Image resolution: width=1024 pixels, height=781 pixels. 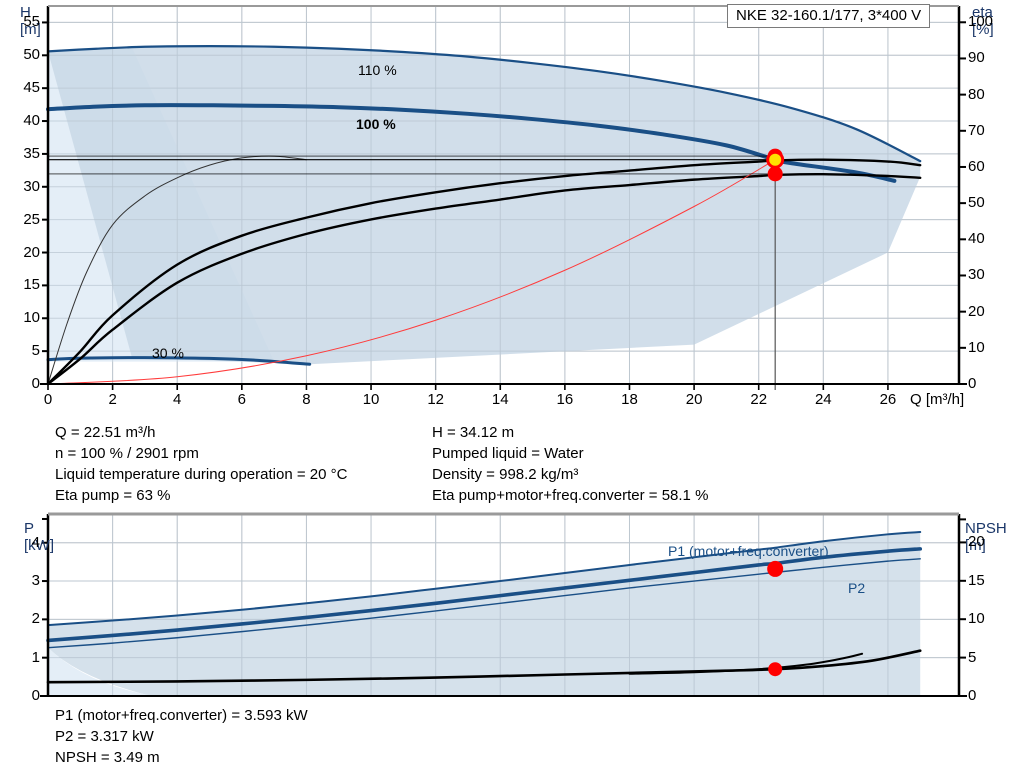 What do you see at coordinates (107, 757) in the screenshot?
I see `bottom-info-line-3: NPSH = 3.49 m` at bounding box center [107, 757].